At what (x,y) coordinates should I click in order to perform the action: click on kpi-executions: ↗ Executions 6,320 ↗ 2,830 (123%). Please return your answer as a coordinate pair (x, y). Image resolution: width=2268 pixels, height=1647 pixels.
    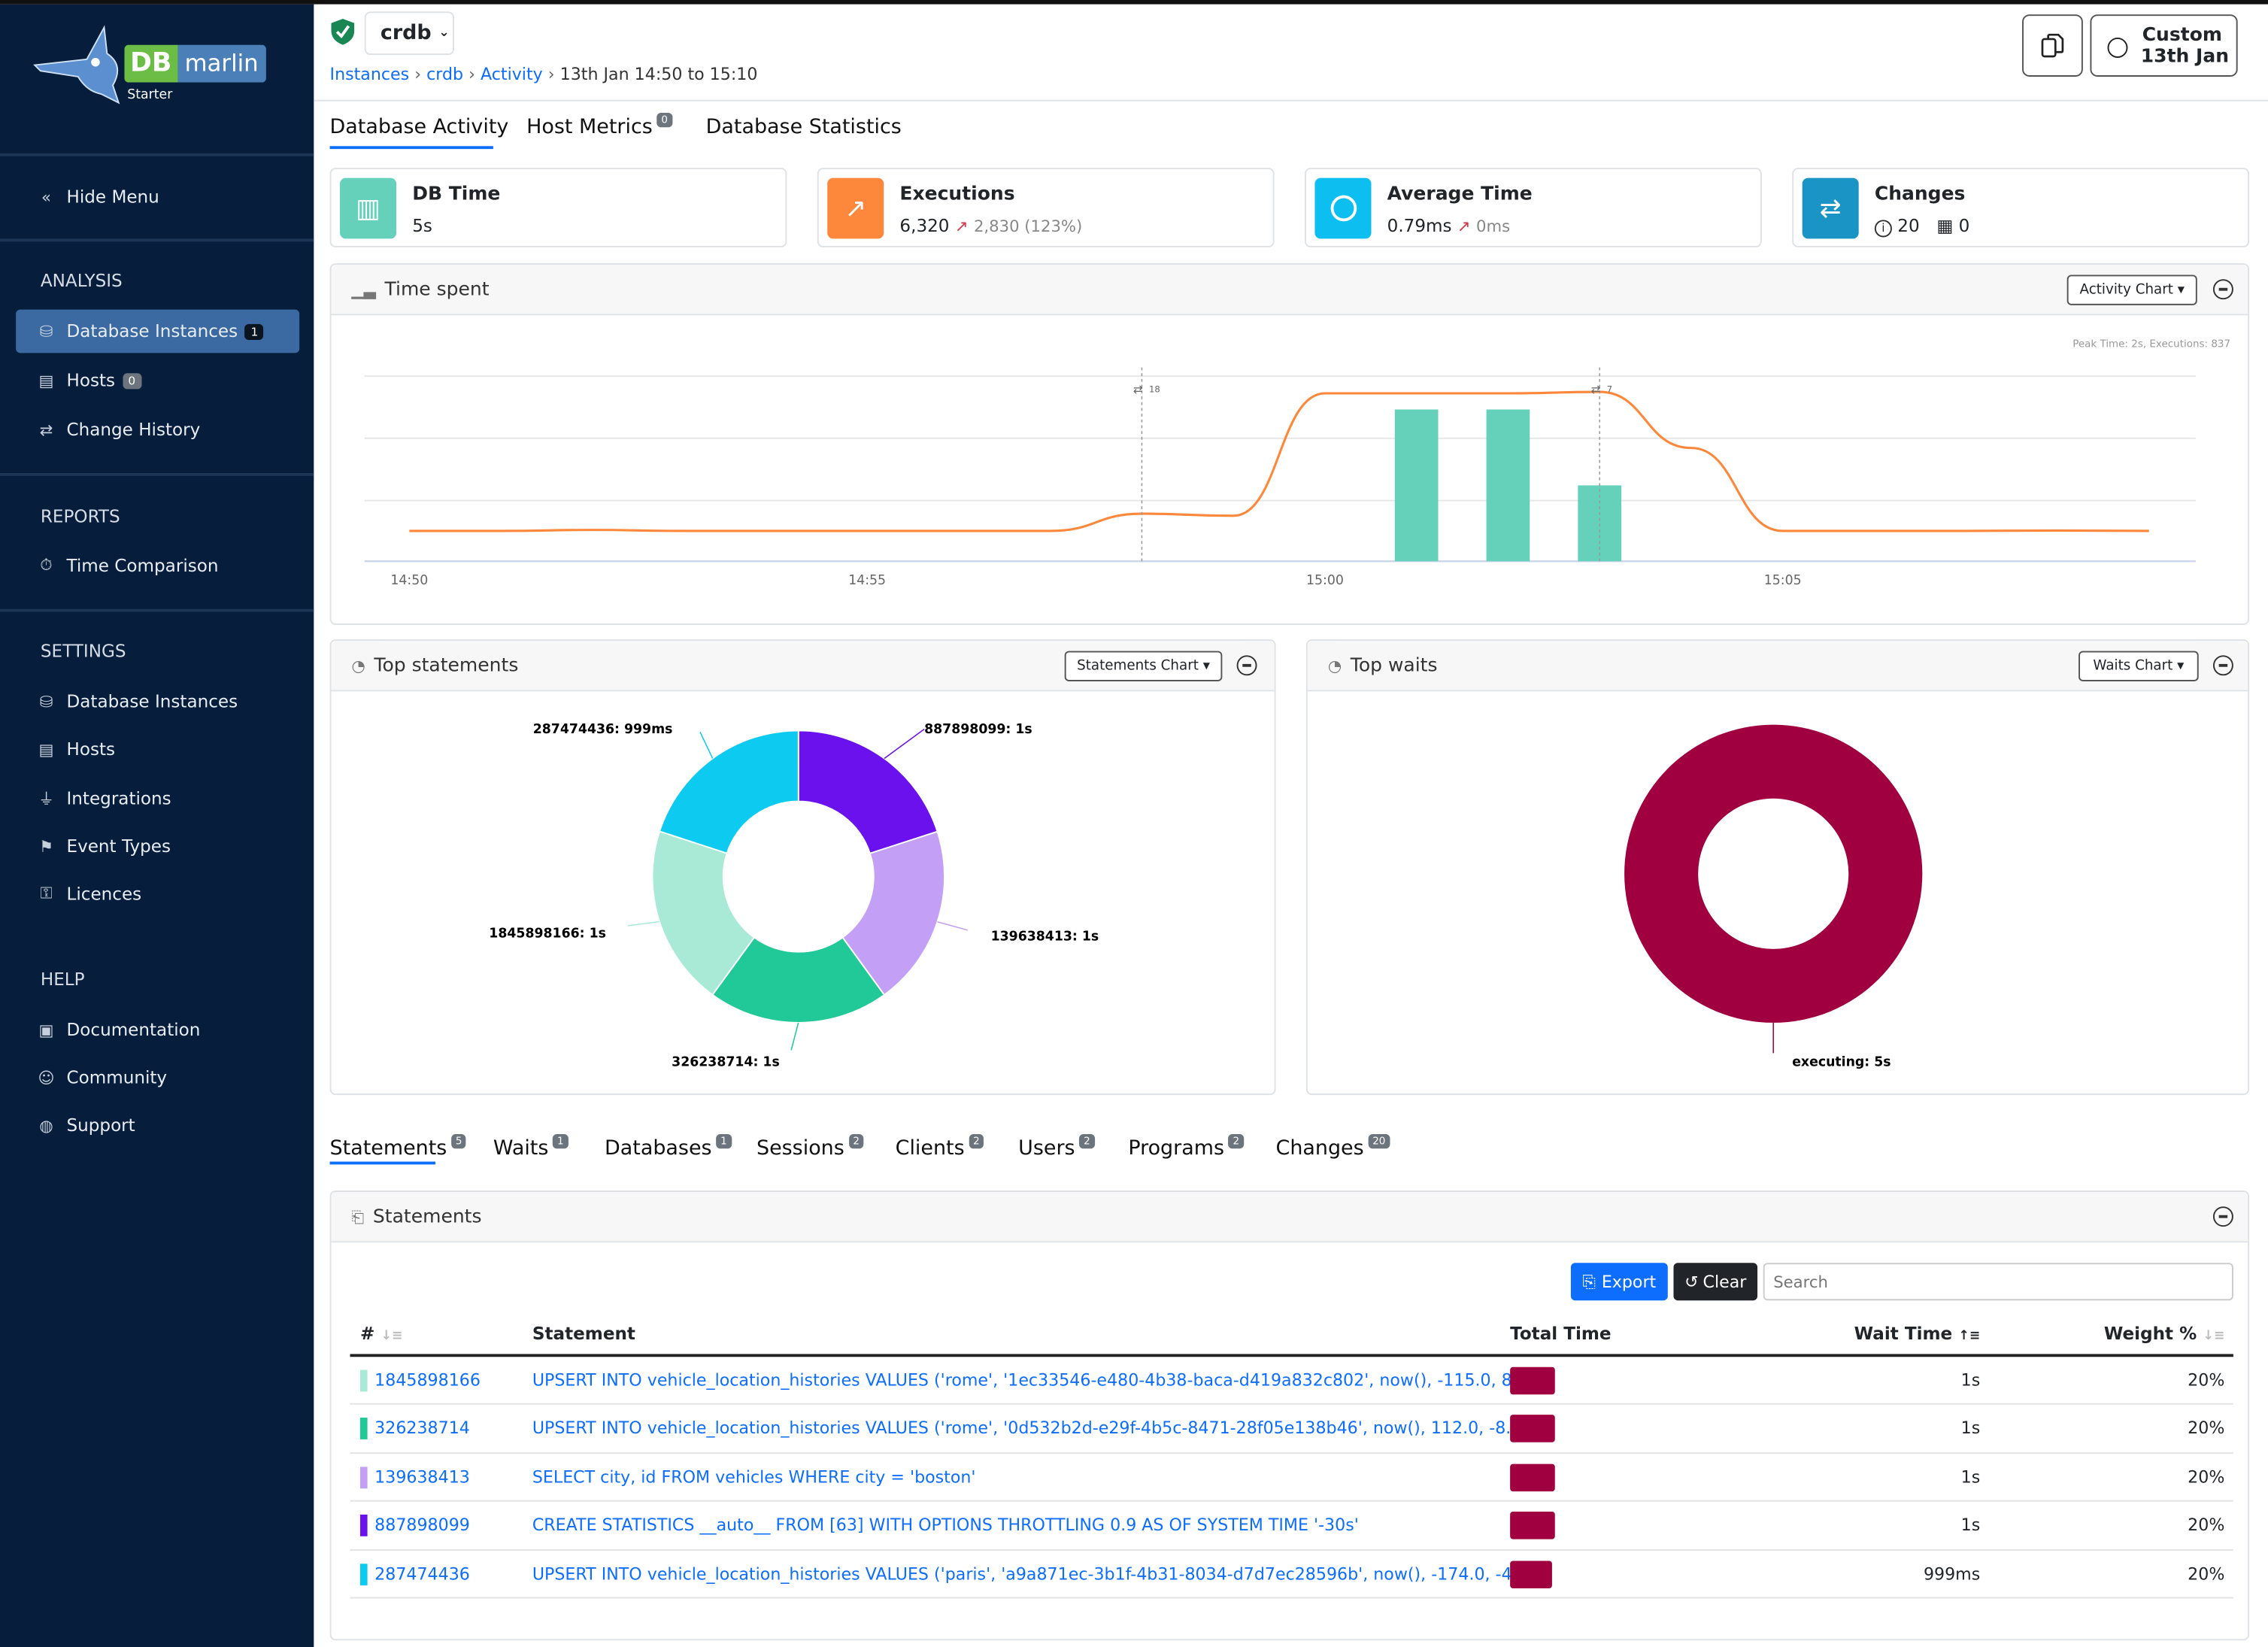
    Looking at the image, I should click on (1046, 207).